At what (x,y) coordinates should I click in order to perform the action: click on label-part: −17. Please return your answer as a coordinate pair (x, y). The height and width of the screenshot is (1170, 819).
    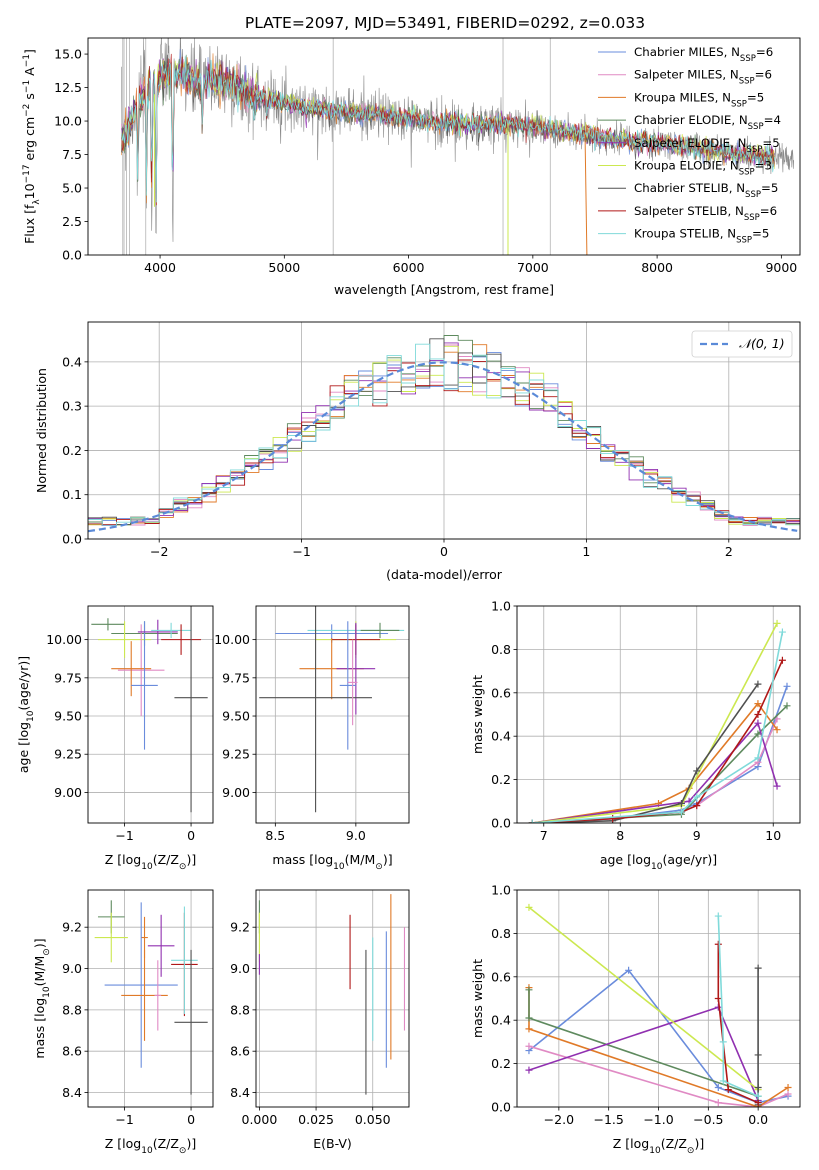
    Looking at the image, I should click on (27, 173).